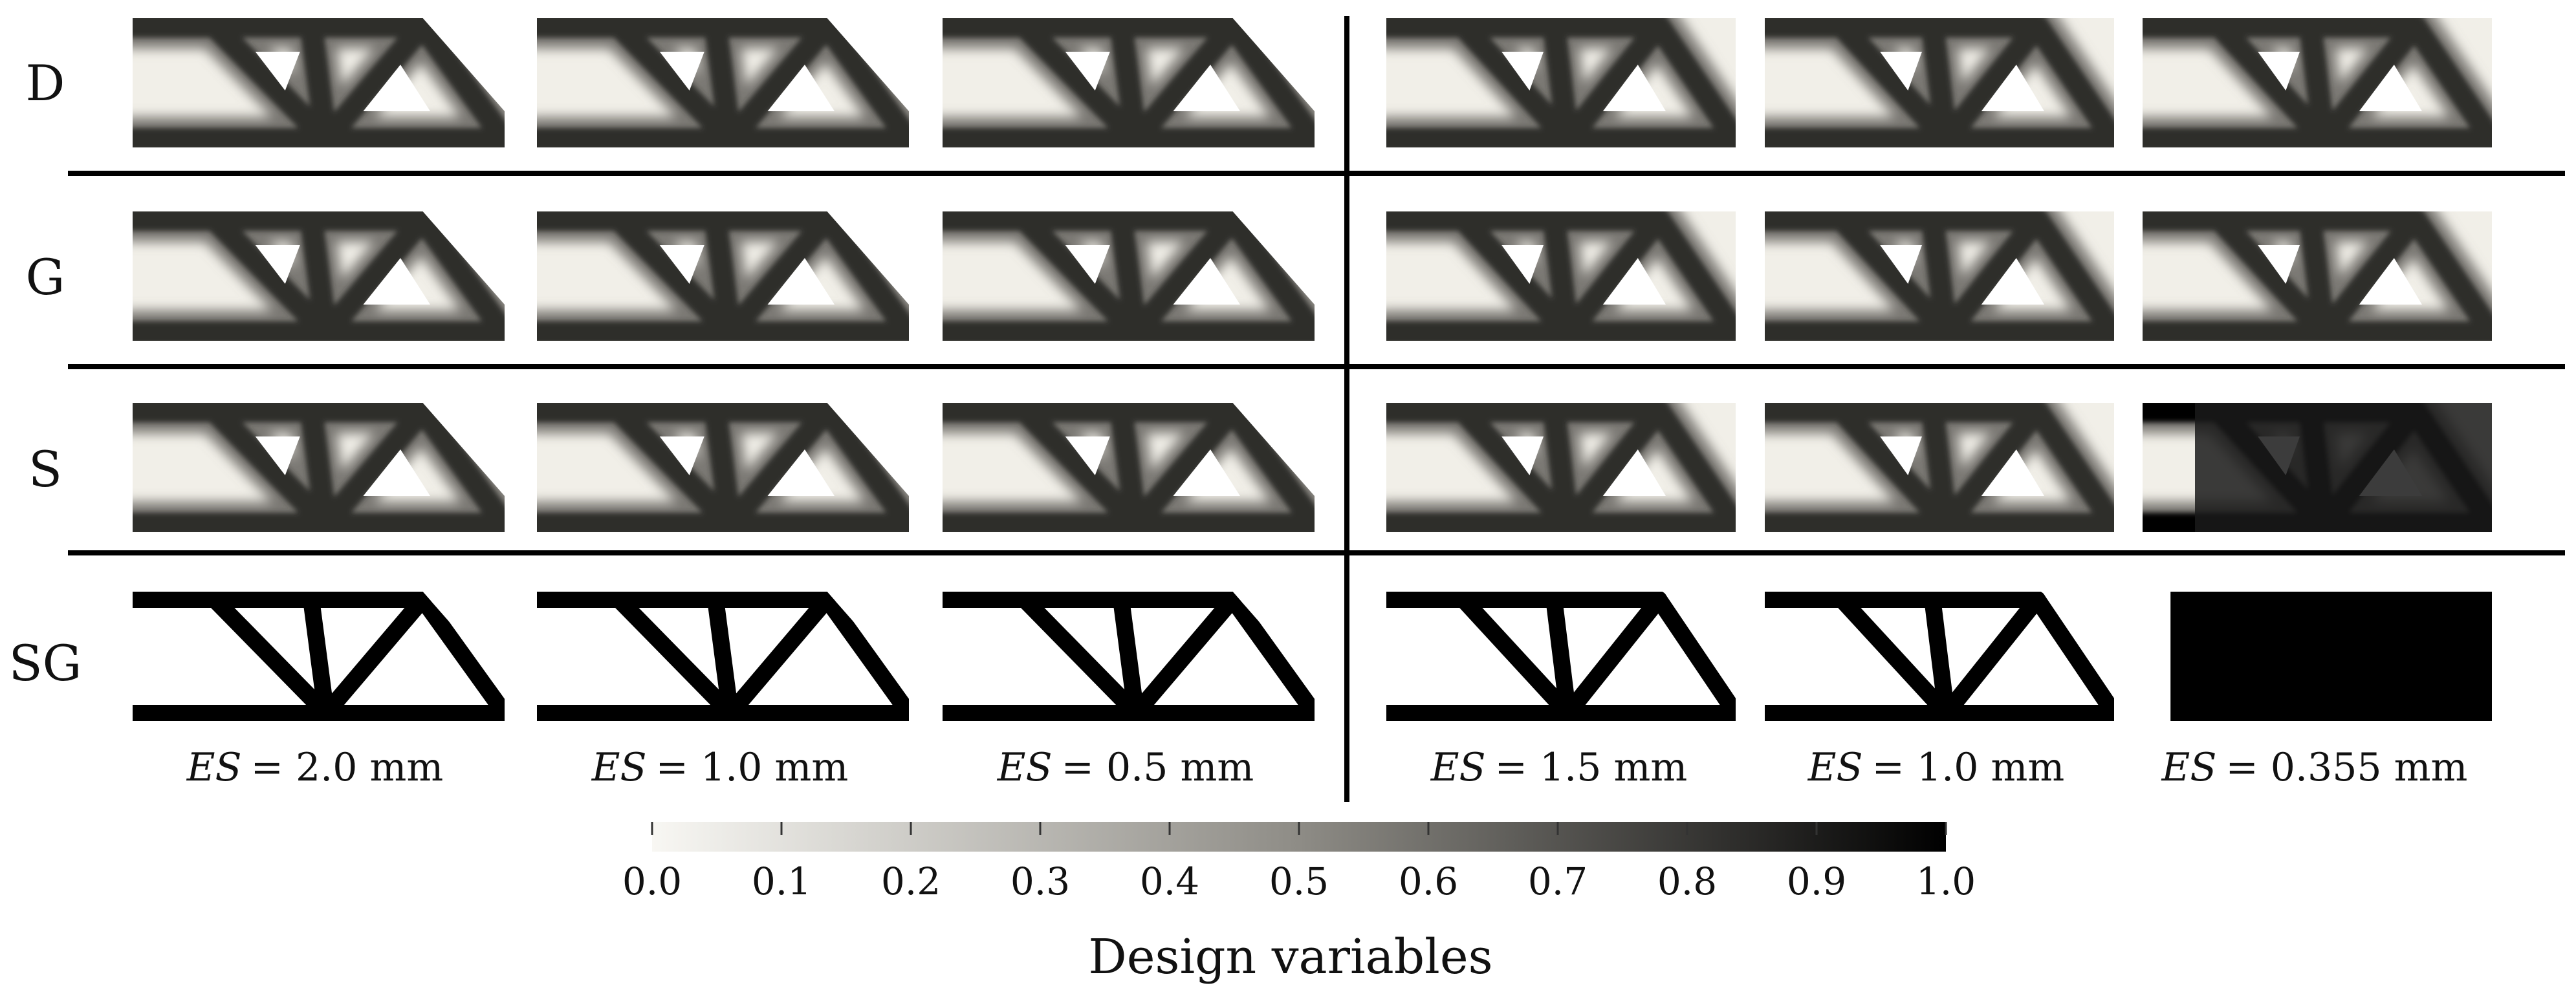 This screenshot has width=2576, height=990. I want to click on colorbar-tick-label: 0.6, so click(1428, 881).